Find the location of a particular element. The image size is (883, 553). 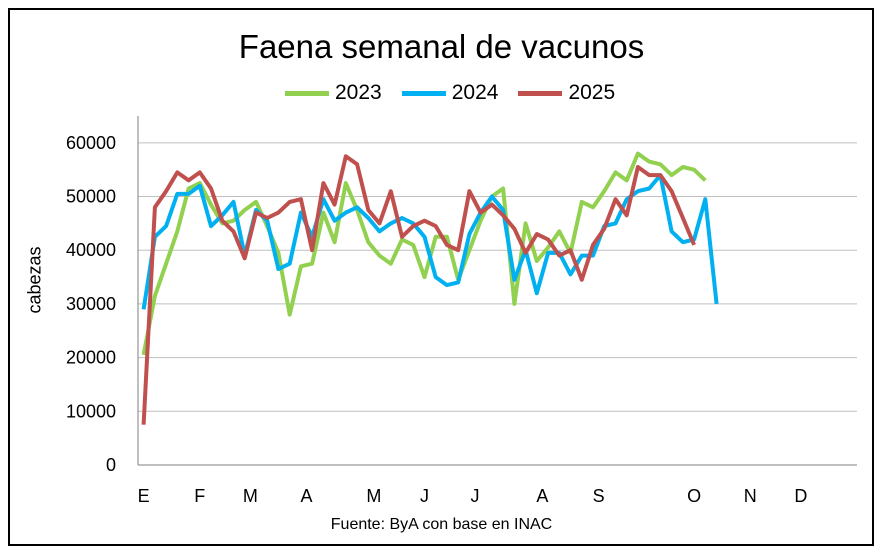

y-tick-label: 60000 is located at coordinates (91, 143).